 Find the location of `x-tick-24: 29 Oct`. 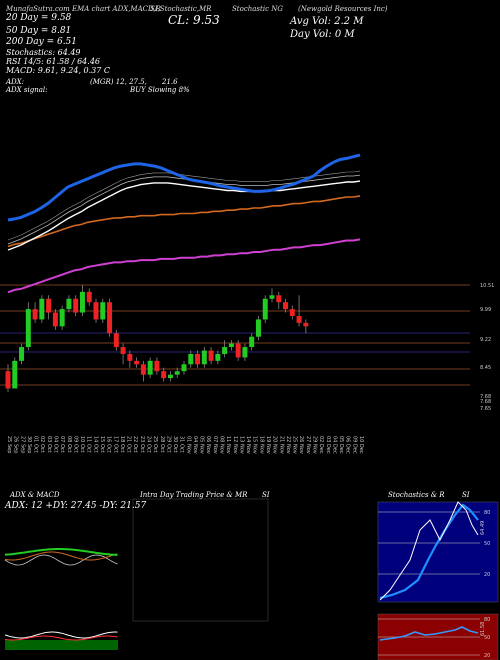

x-tick-24: 29 Oct is located at coordinates (168, 444).